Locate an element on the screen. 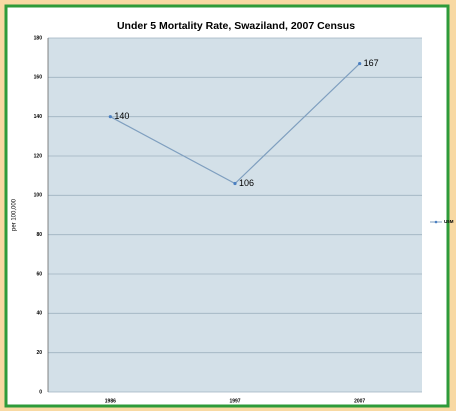 This screenshot has width=456, height=411. y-tick-label: 0 is located at coordinates (40, 392).